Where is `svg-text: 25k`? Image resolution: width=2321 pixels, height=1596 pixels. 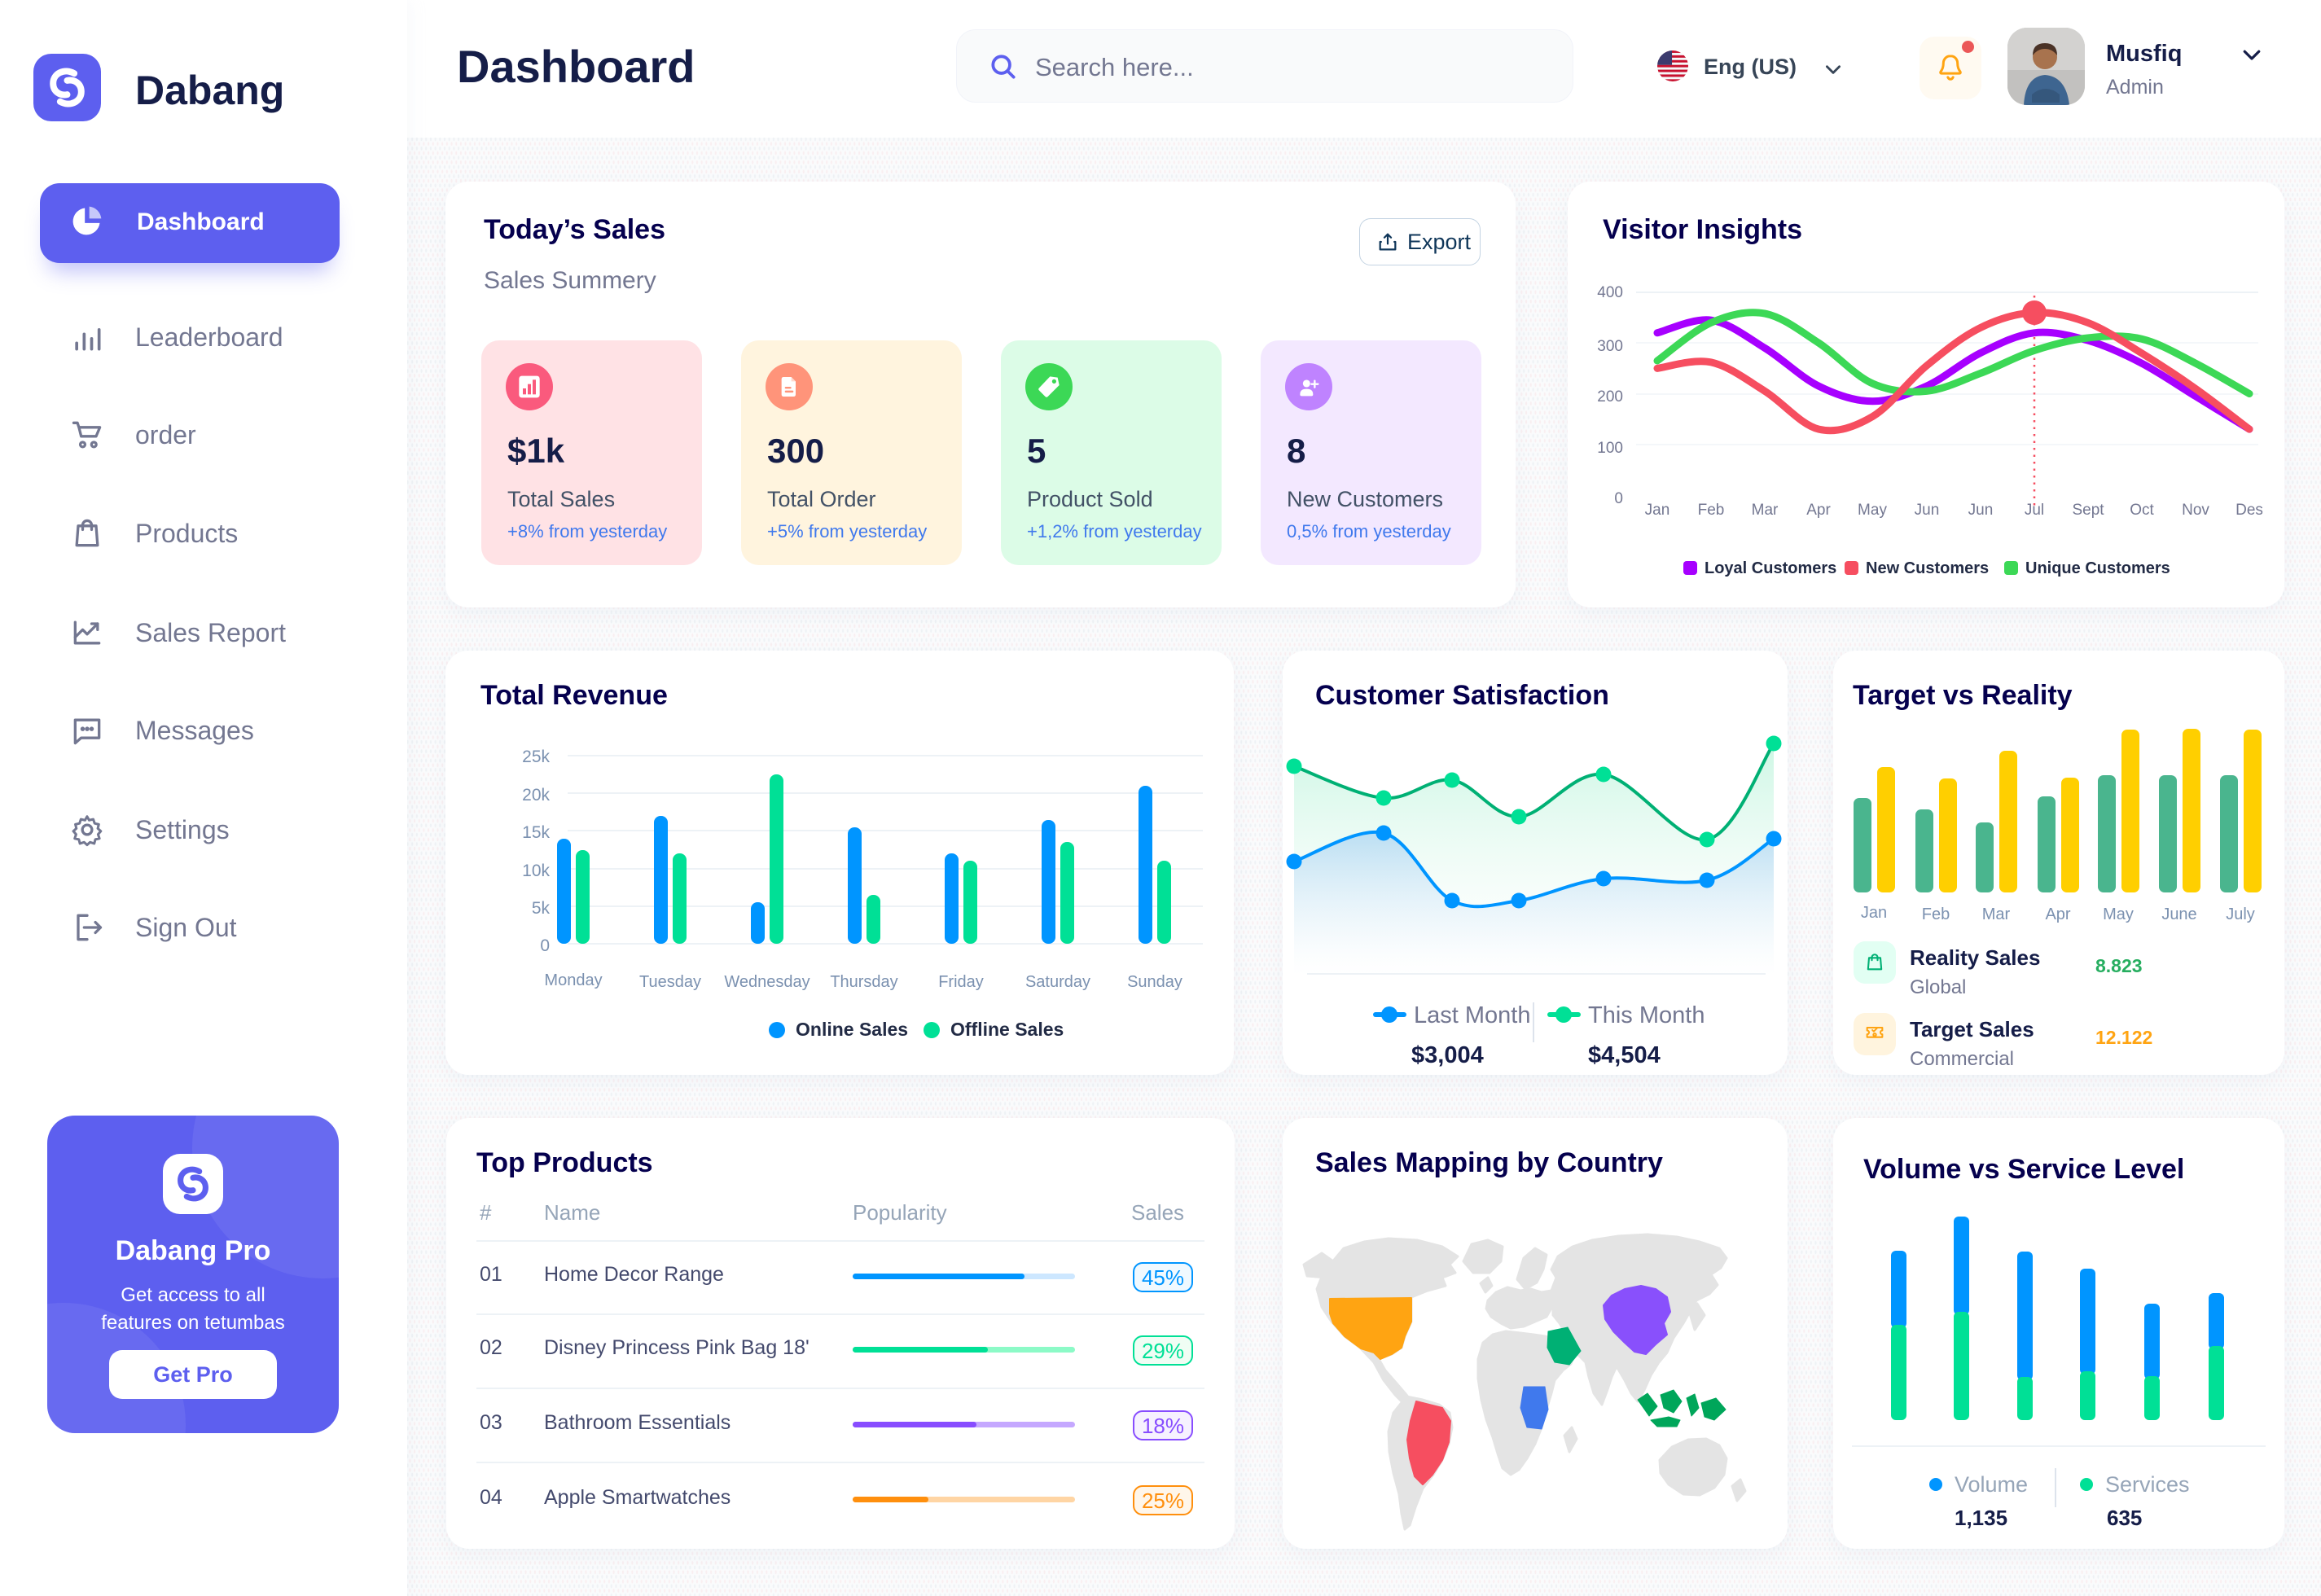 svg-text: 25k is located at coordinates (536, 757).